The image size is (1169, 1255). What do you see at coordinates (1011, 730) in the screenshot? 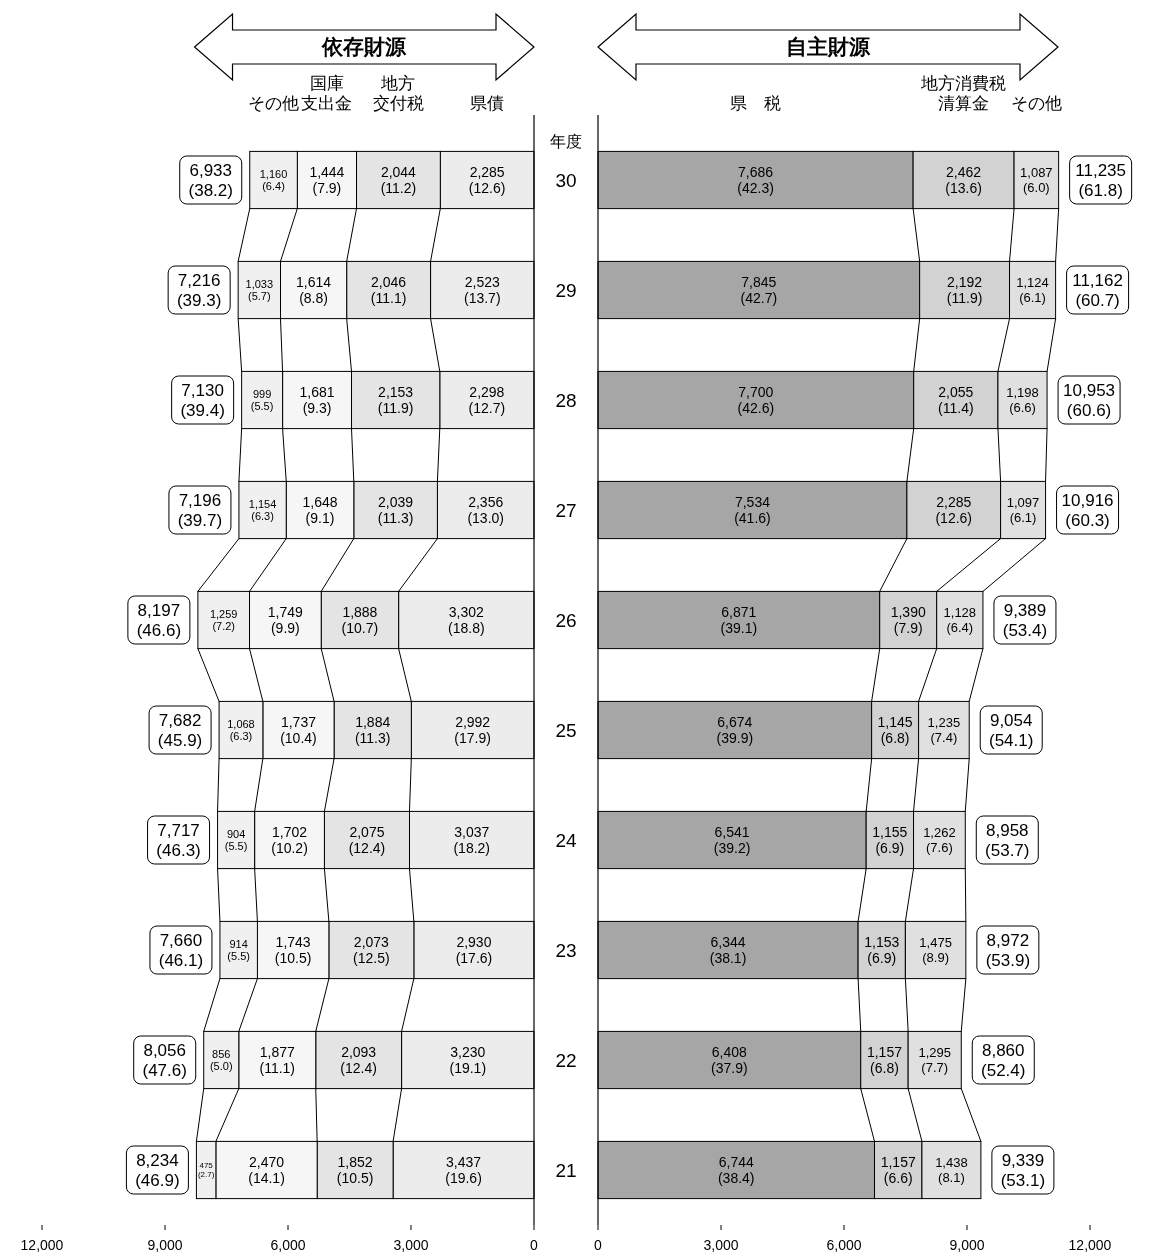
I see `total-label: 9,054 (54.1)` at bounding box center [1011, 730].